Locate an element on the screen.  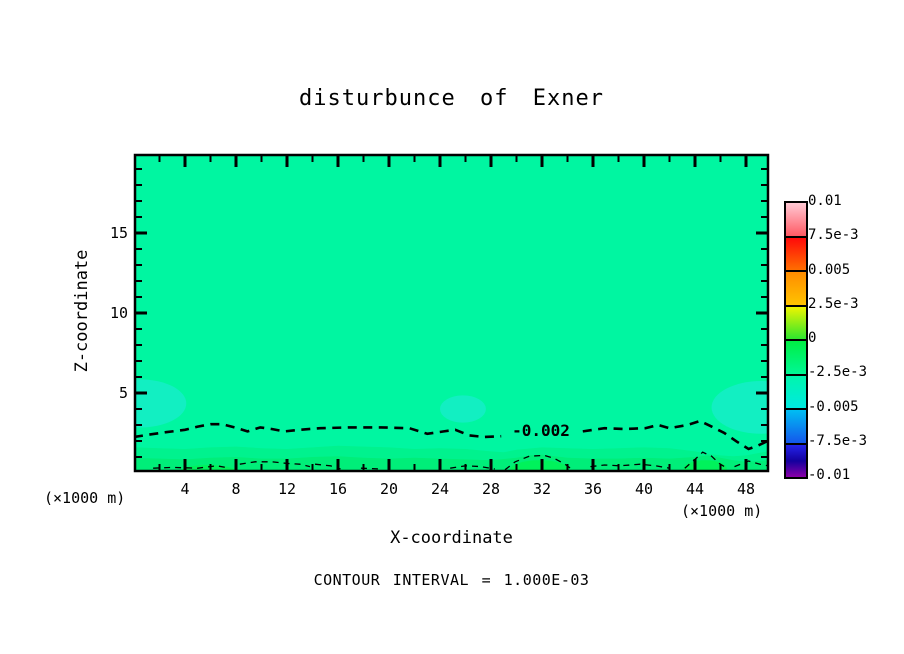
z-axis-unit-label: (×1000 m) is located at coordinates (85, 498).